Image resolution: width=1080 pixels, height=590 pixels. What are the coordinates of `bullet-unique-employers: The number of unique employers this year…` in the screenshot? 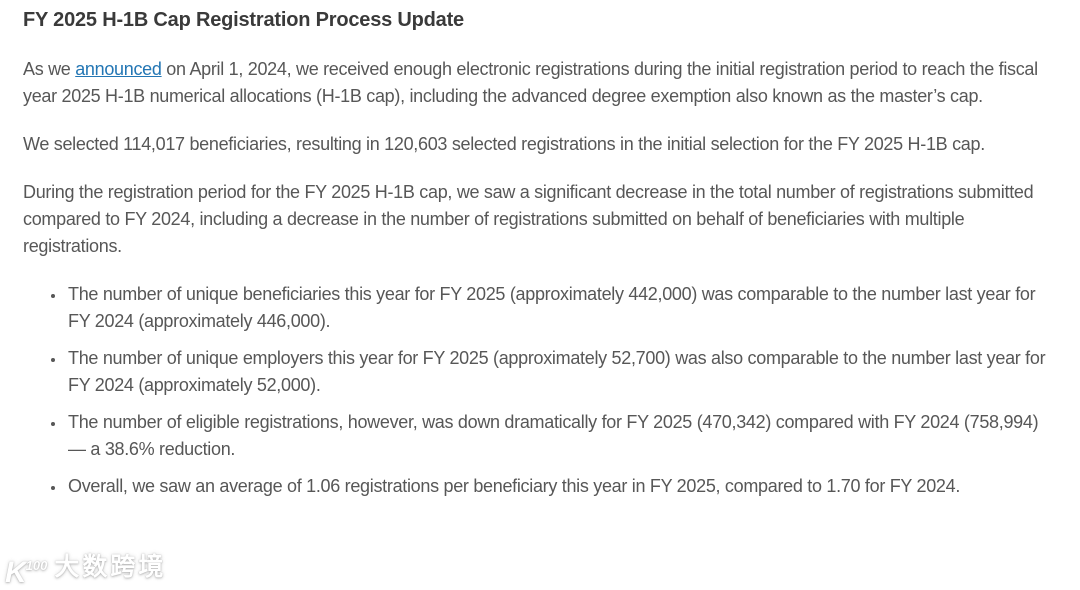 It's located at (561, 372).